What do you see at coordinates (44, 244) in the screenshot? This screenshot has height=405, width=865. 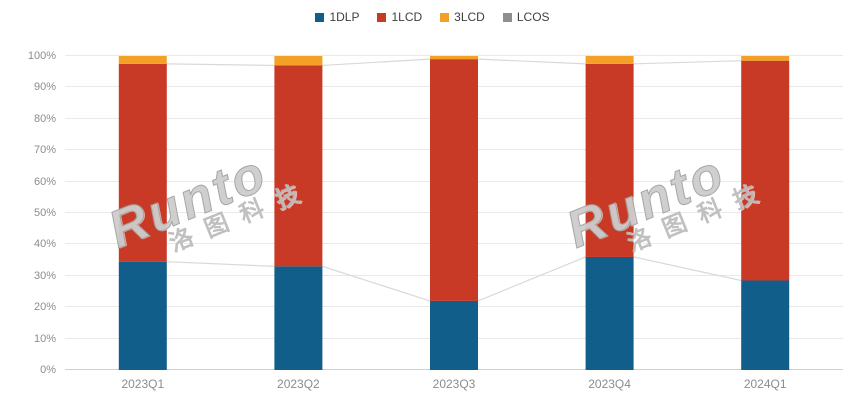 I see `y-tick-40%: 40%` at bounding box center [44, 244].